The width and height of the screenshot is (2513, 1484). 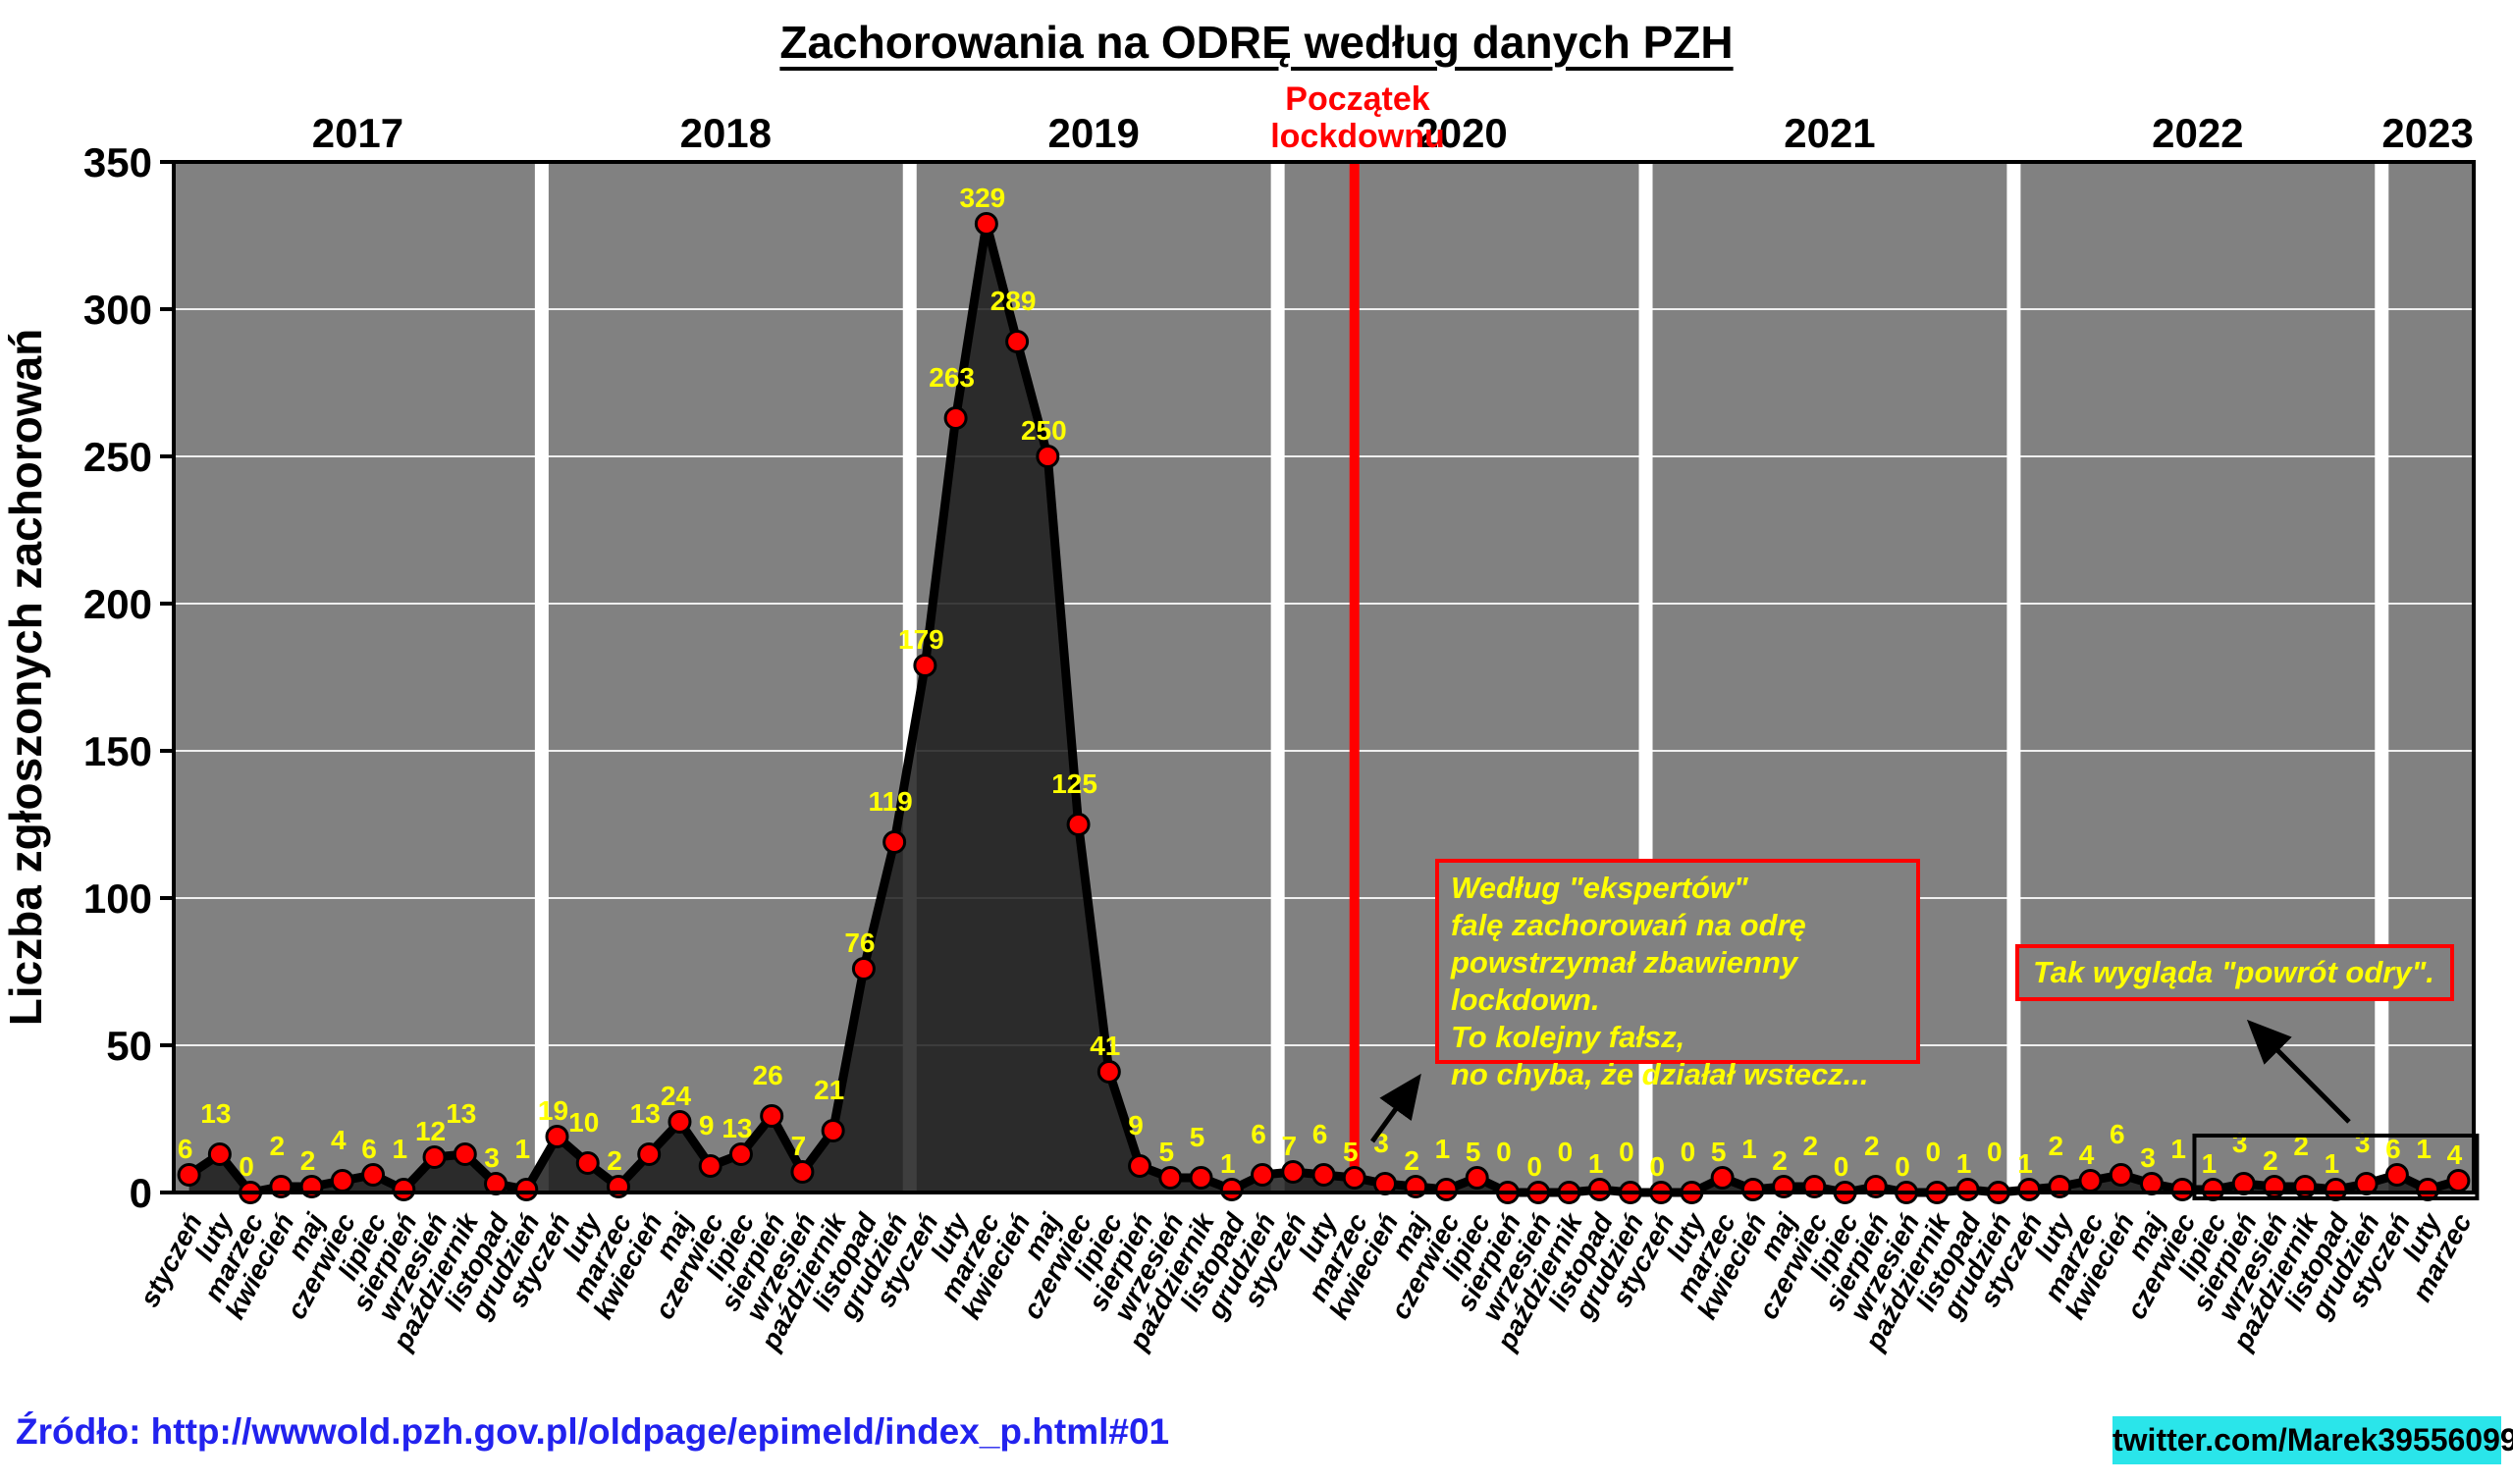 I want to click on year-label: 2022, so click(x=2198, y=133).